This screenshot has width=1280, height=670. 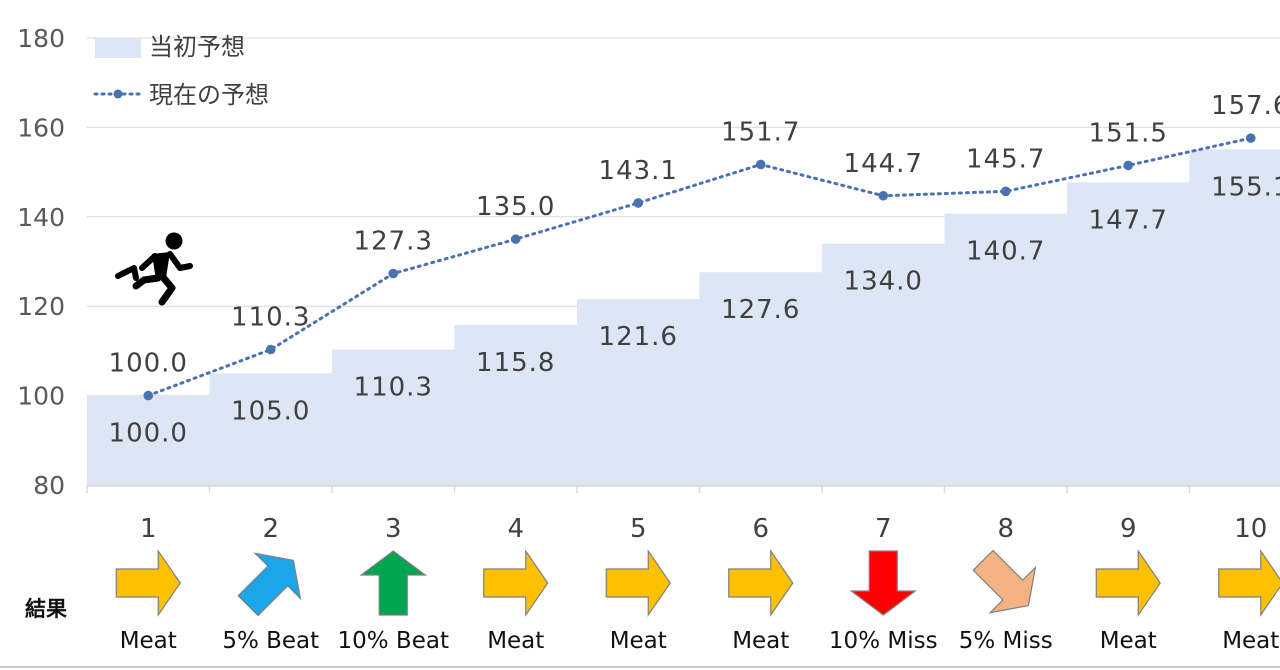 What do you see at coordinates (1006, 641) in the screenshot?
I see `result-label: 5% Miss` at bounding box center [1006, 641].